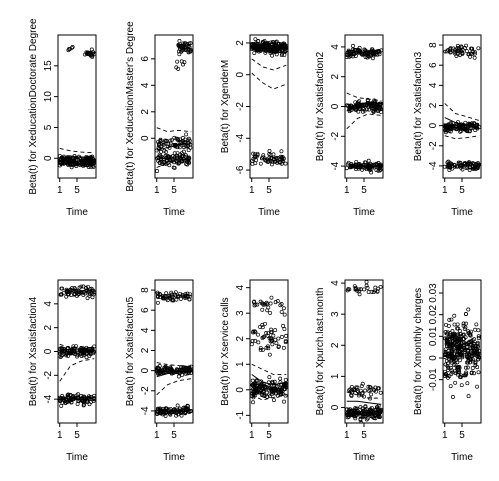 The height and width of the screenshot is (481, 499). What do you see at coordinates (33, 351) in the screenshot?
I see `y-axis-label: Beta(t) for Xsatisfaction4` at bounding box center [33, 351].